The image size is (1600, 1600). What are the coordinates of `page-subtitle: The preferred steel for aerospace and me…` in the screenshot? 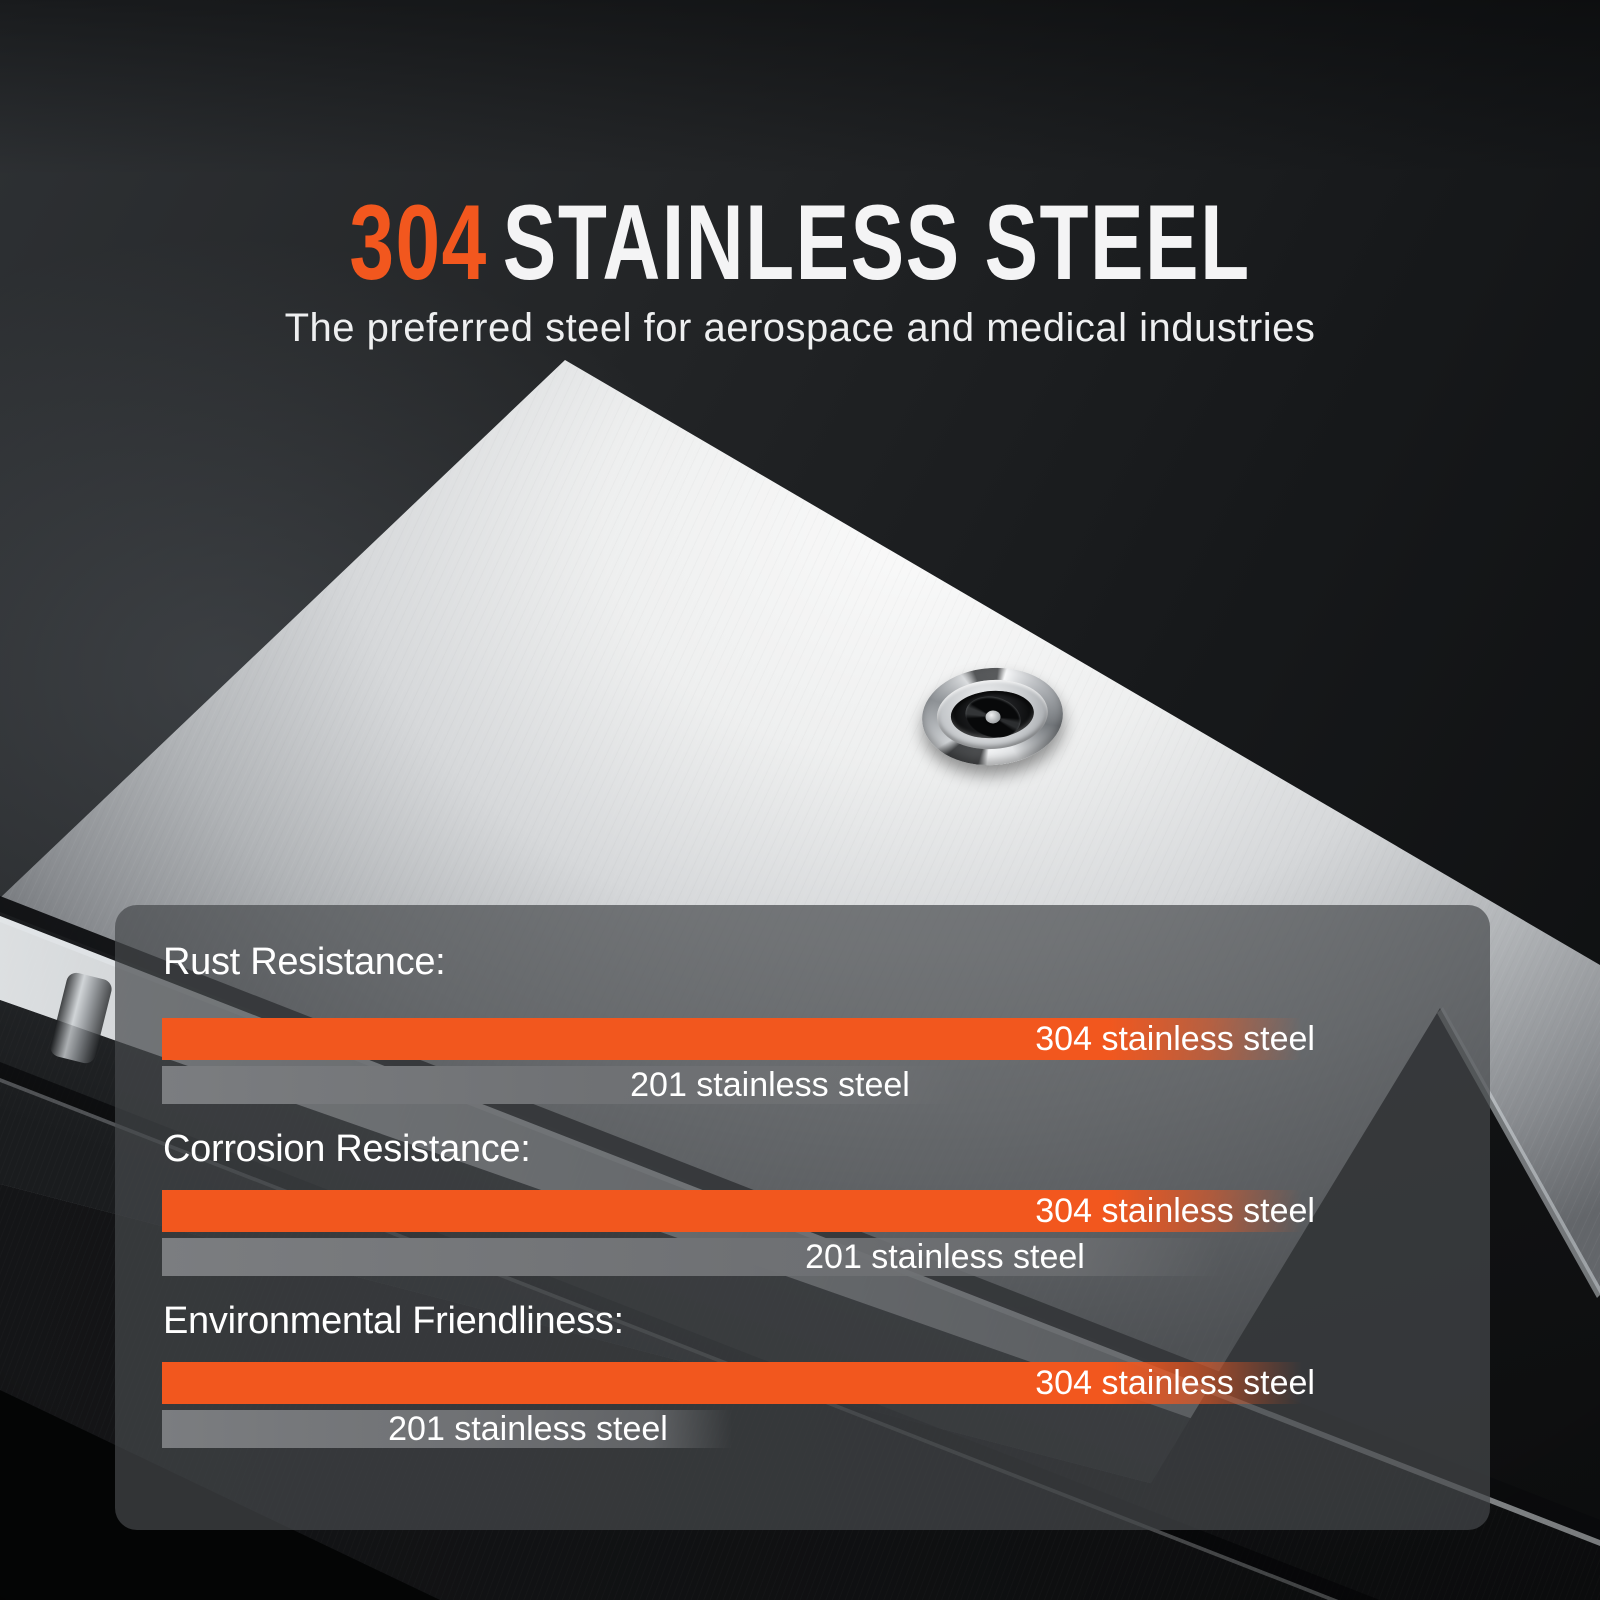 It's located at (800, 328).